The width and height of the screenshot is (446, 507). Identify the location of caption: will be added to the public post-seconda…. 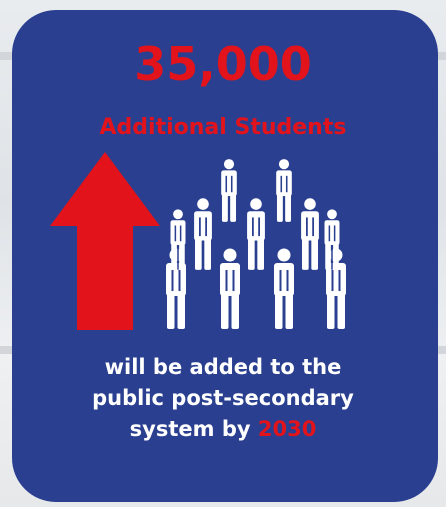
(223, 398).